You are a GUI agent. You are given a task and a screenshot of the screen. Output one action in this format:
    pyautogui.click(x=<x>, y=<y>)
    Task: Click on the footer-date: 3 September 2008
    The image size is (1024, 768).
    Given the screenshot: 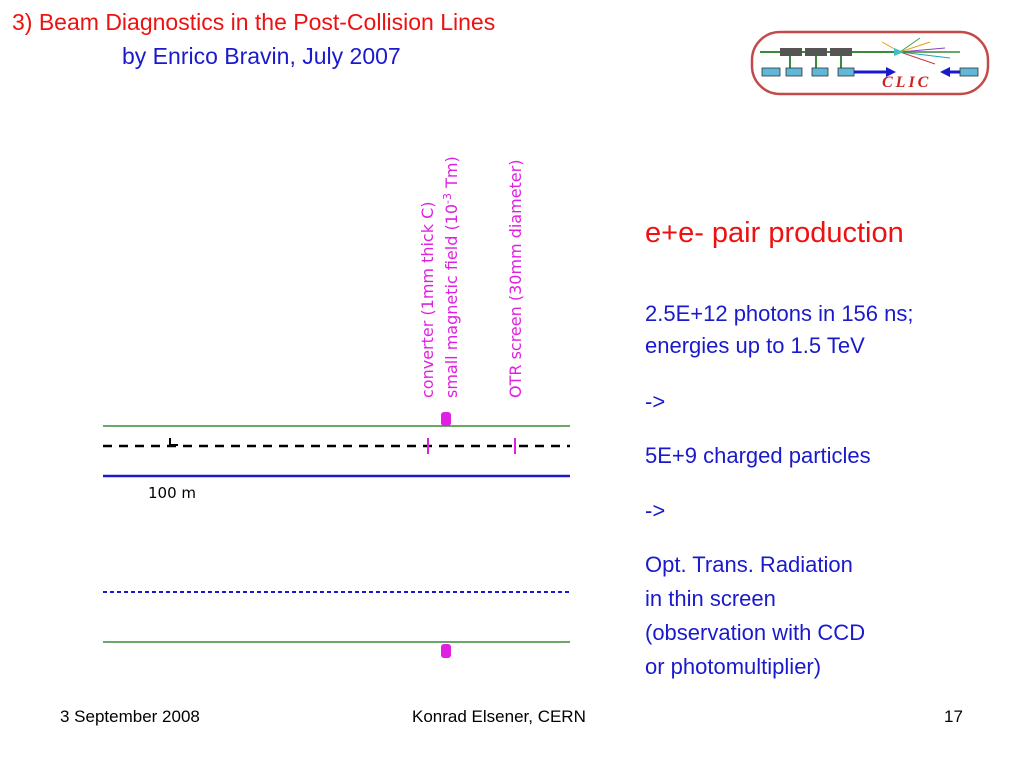 What is the action you would take?
    pyautogui.click(x=130, y=716)
    